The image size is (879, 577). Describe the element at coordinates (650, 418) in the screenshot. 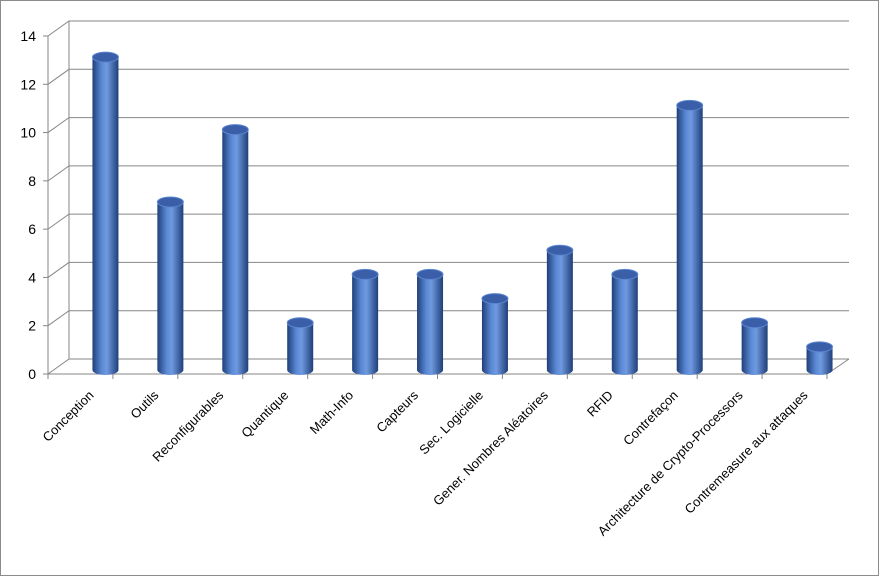

I see `x-category-label: Contrefaçon` at that location.